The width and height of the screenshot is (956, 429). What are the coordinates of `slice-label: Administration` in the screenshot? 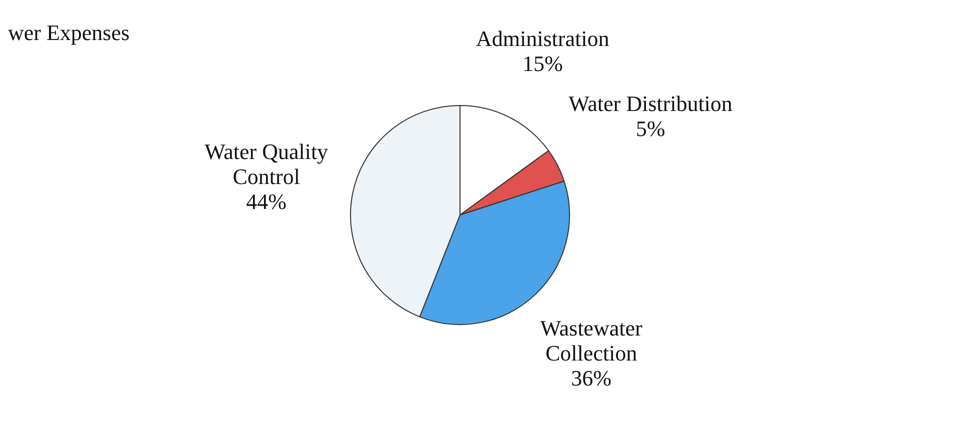 It's located at (543, 39).